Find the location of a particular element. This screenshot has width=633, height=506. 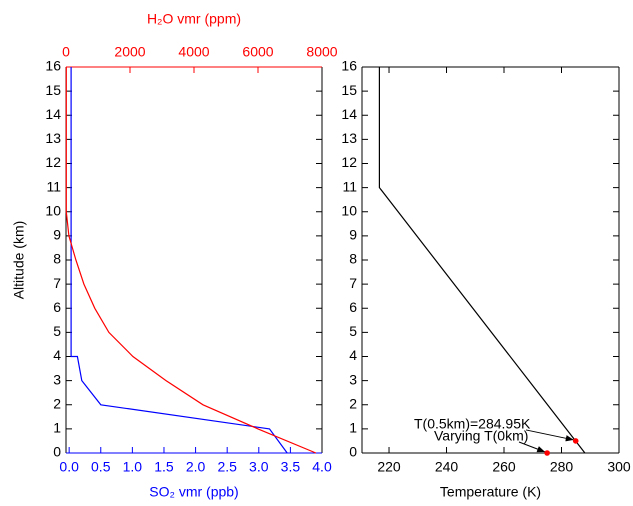

x2-tick-label: 6000 is located at coordinates (257, 52).